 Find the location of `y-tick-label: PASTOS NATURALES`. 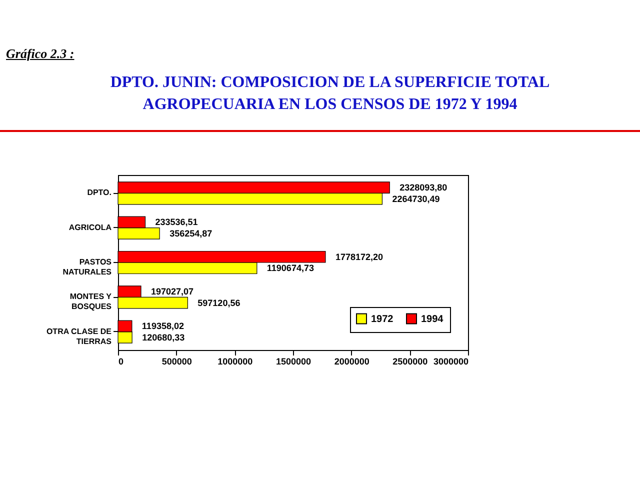

y-tick-label: PASTOS NATURALES is located at coordinates (87, 267).